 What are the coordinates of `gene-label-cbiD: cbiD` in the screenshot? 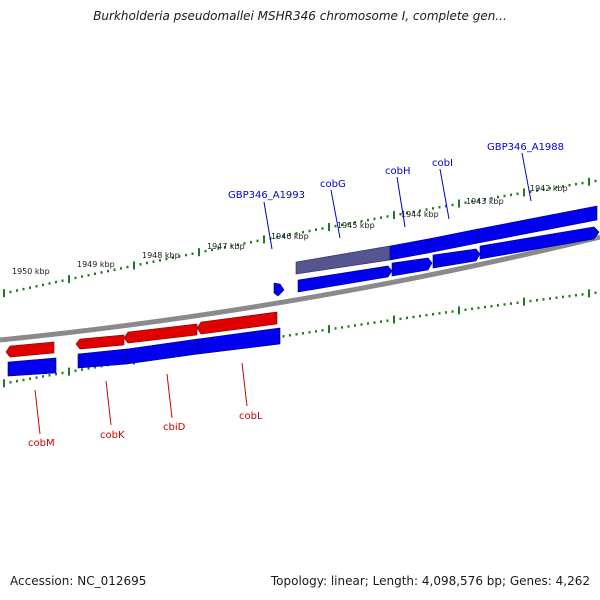 It's located at (174, 427).